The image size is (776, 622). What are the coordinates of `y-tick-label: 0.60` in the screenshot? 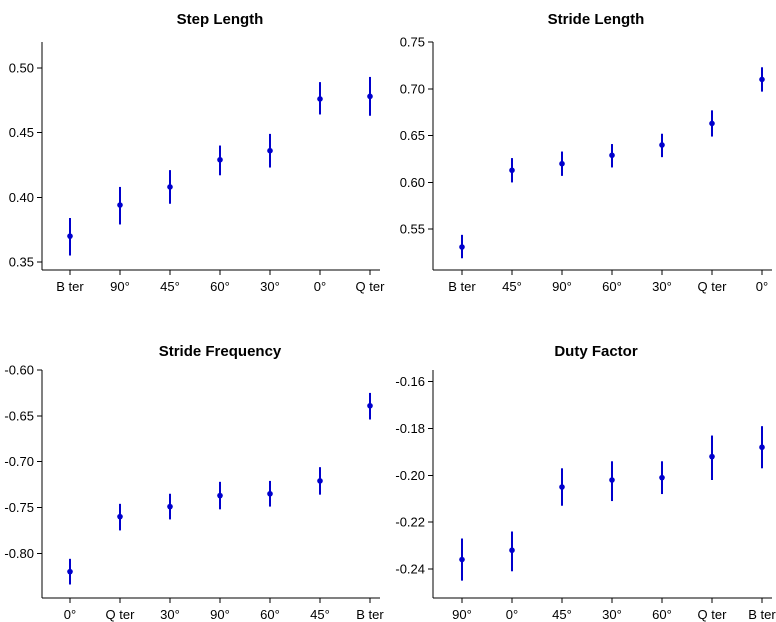 It's located at (412, 182).